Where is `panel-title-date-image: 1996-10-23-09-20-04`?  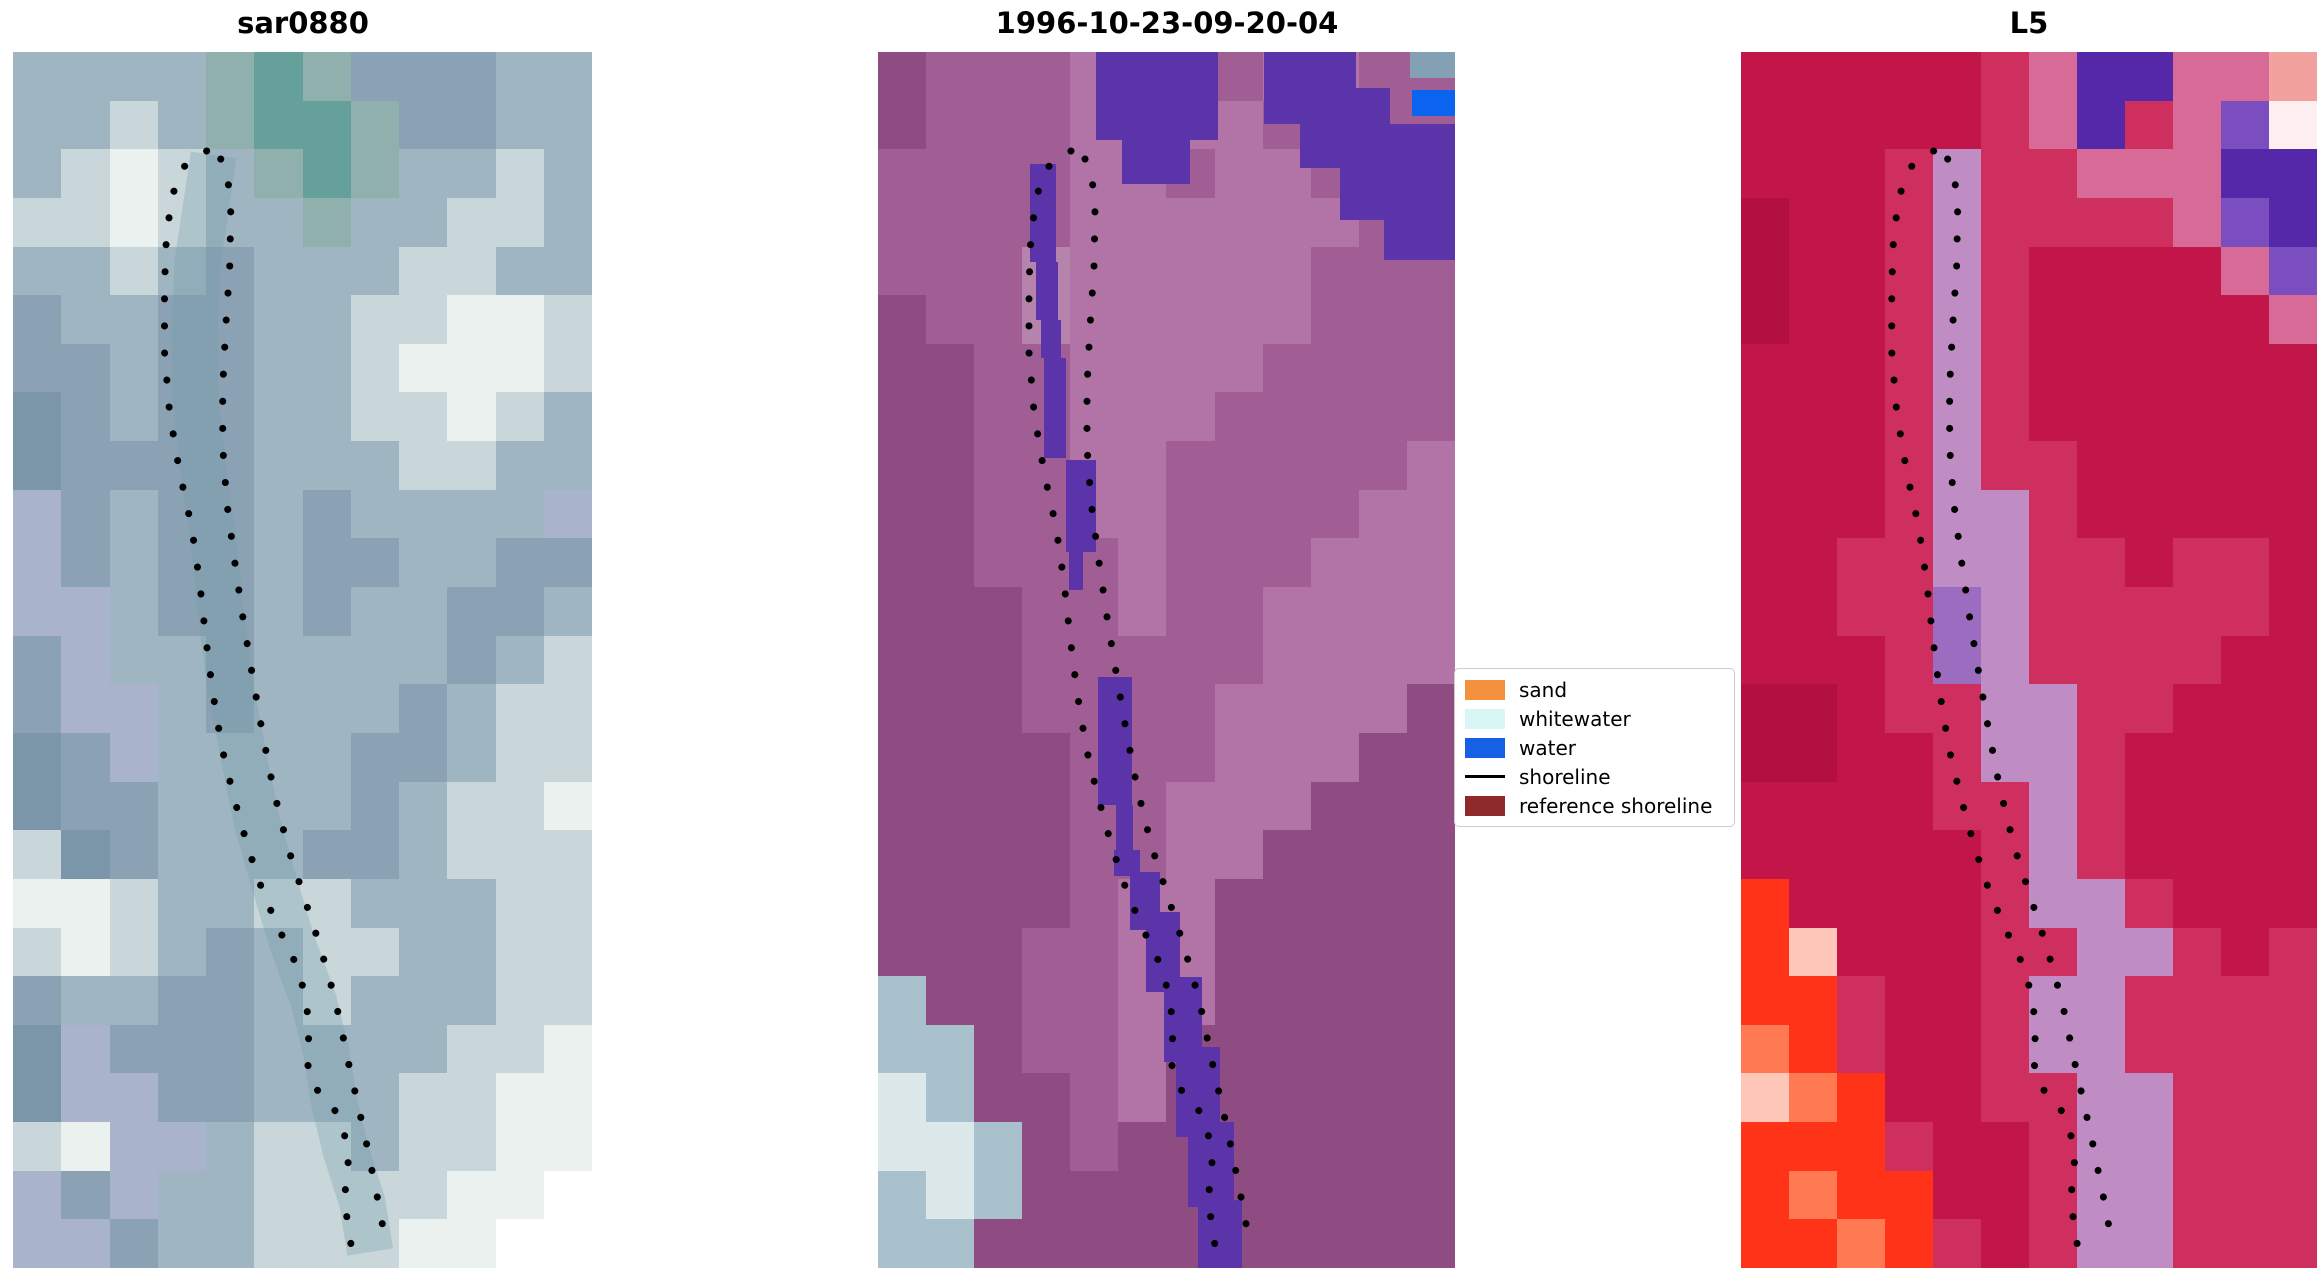
panel-title-date-image: 1996-10-23-09-20-04 is located at coordinates (1167, 23).